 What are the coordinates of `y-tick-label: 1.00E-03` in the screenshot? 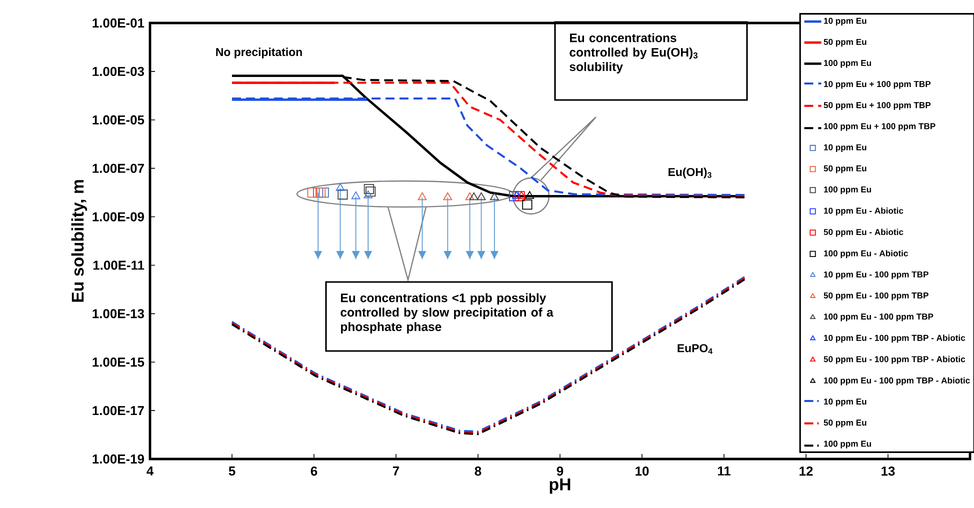 It's located at (118, 71).